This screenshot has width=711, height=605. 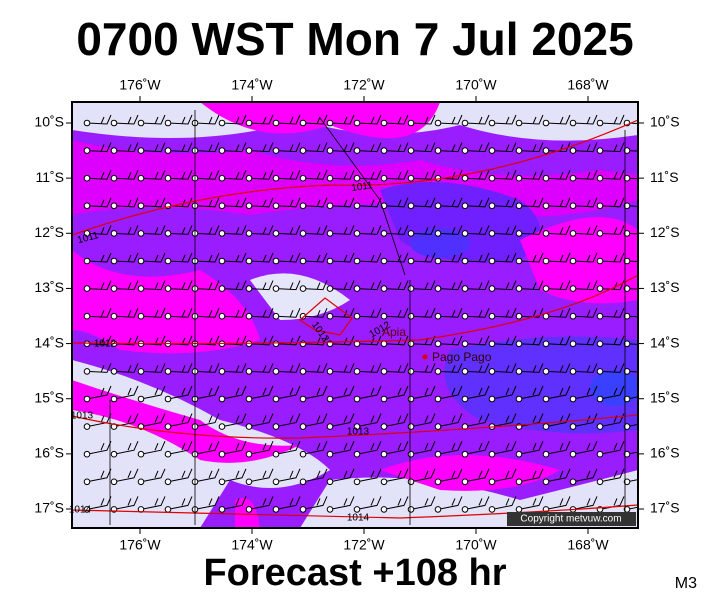 I want to click on copyright-box, so click(x=571, y=519).